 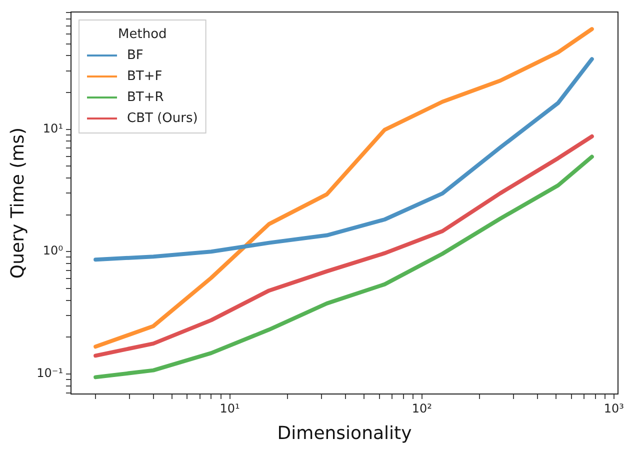 What do you see at coordinates (17, 203) in the screenshot?
I see `y-axis-title: Query Time (ms)` at bounding box center [17, 203].